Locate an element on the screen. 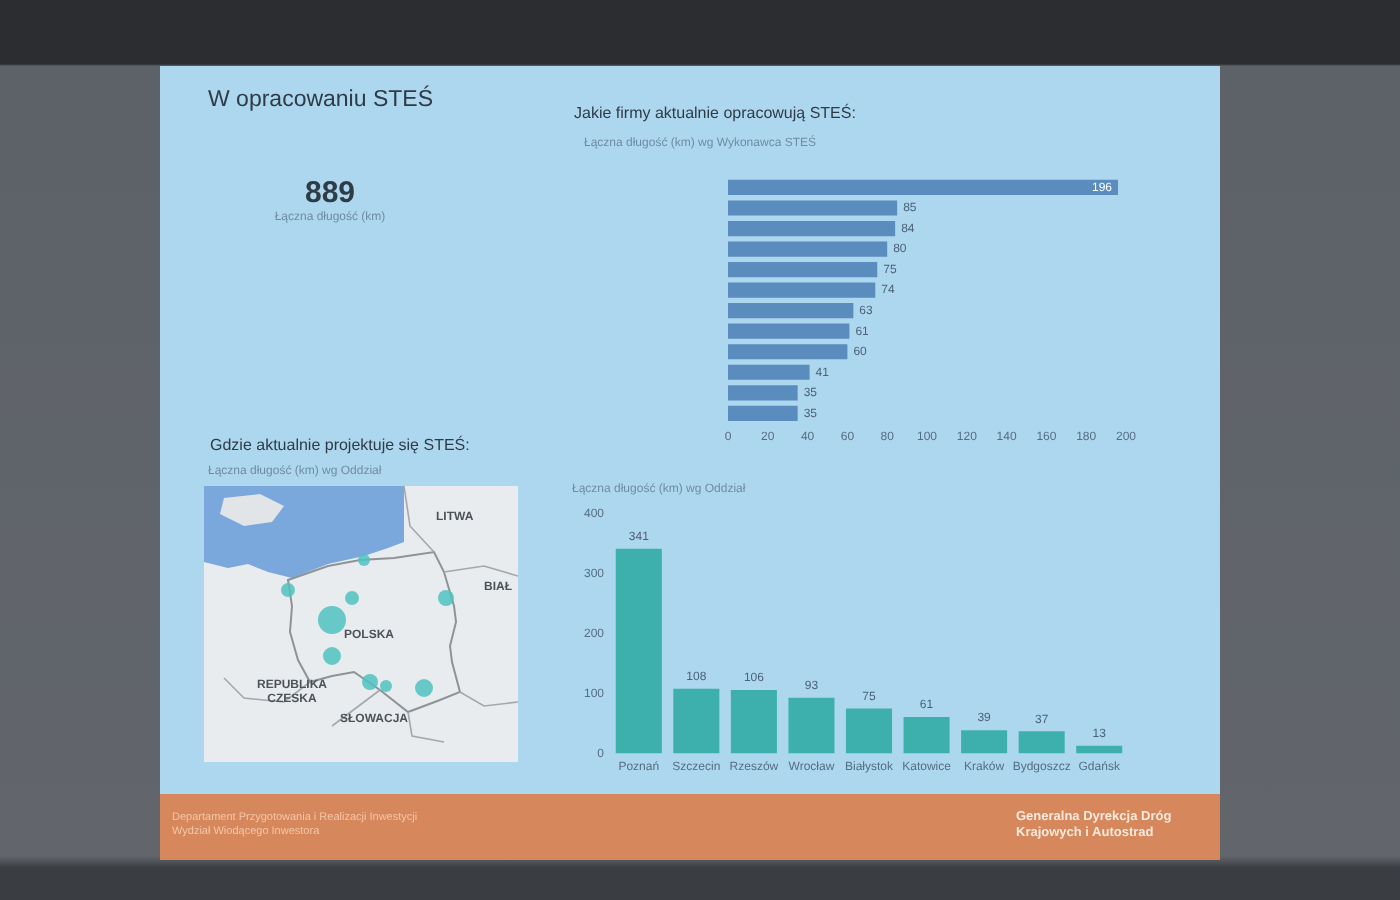  text: Gdzie aktualnie projektuje się STEŚ: is located at coordinates (340, 445).